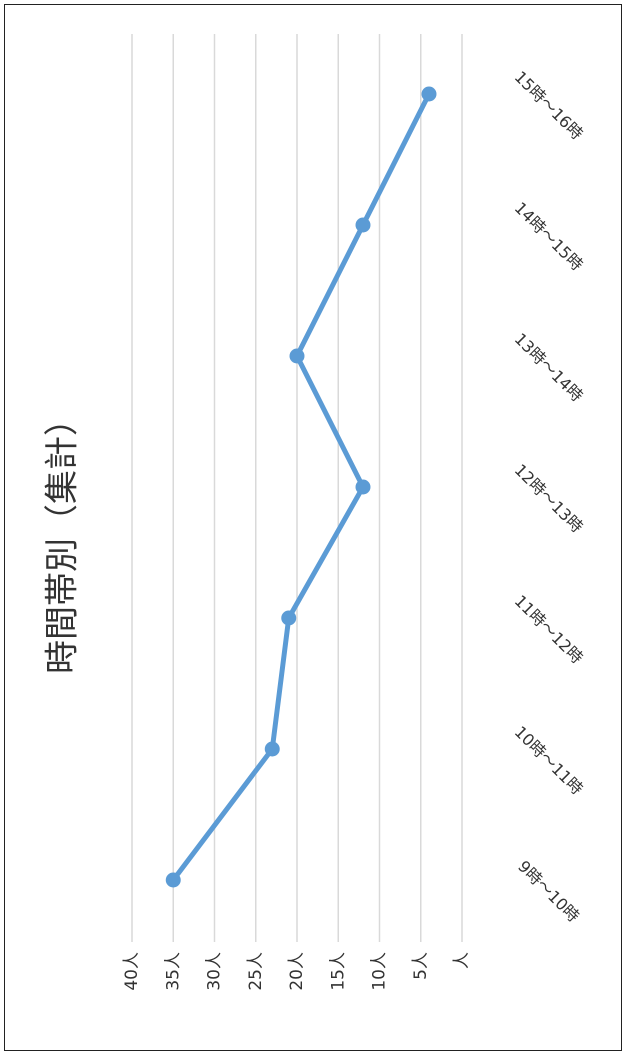 This screenshot has height=1057, width=628. I want to click on y-tick-label: 人, so click(462, 960).